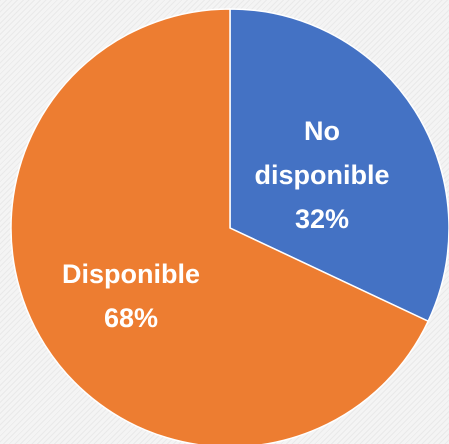  I want to click on pie-slice-label-line: disponible, so click(322, 175).